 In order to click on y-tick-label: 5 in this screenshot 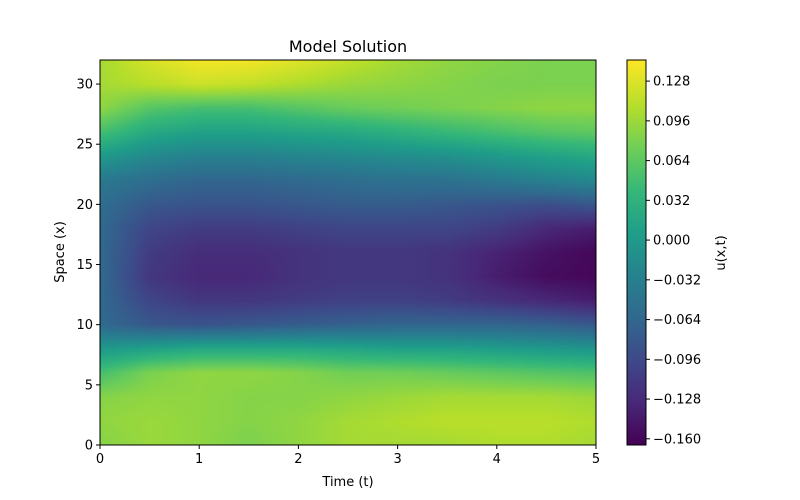, I will do `click(89, 385)`.